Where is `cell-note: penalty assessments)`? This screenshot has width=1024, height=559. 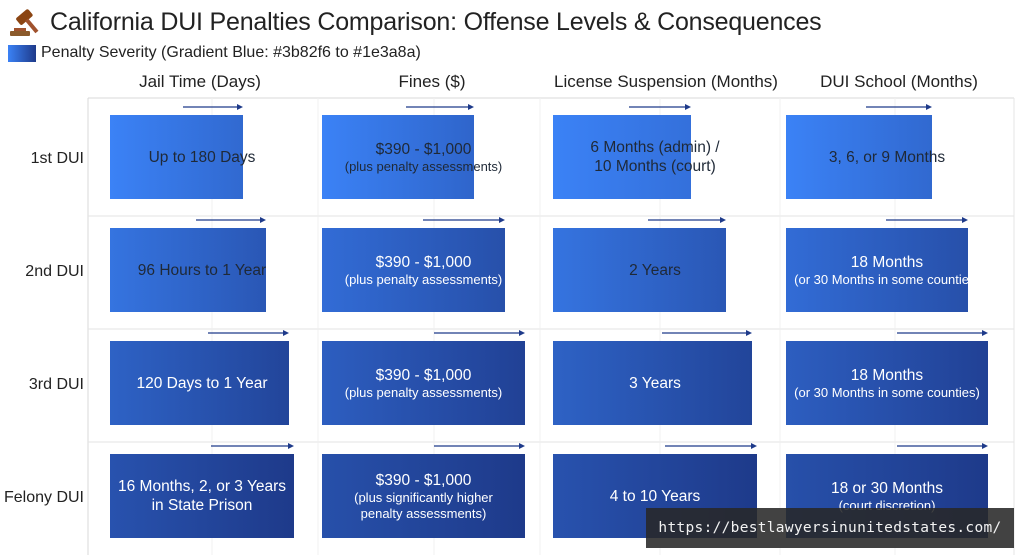
cell-note: penalty assessments) is located at coordinates (423, 513).